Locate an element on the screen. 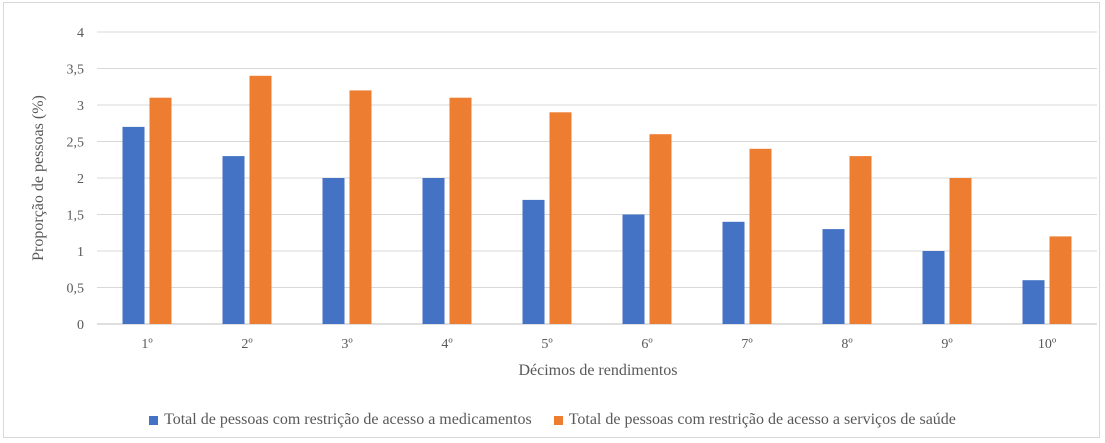 Image resolution: width=1105 pixels, height=443 pixels. x-tick-label: 5º is located at coordinates (547, 344).